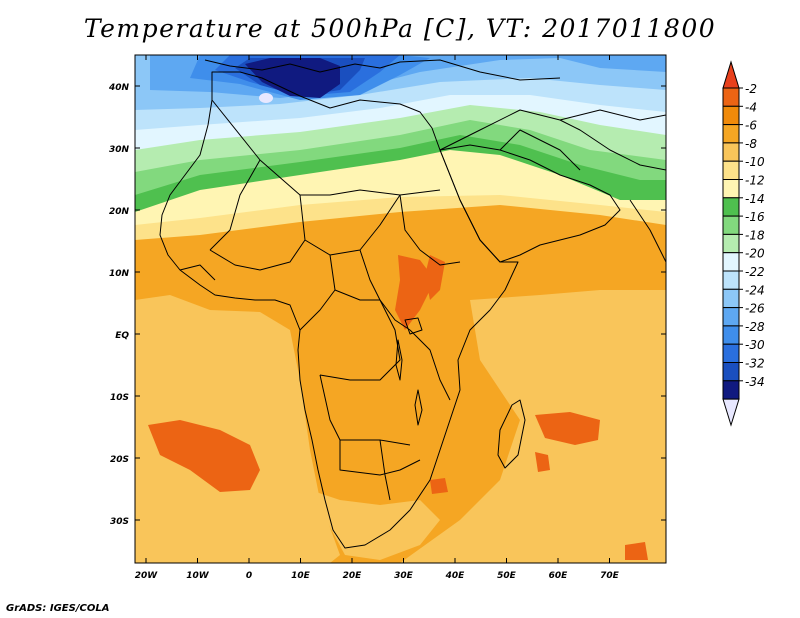 Image resolution: width=800 pixels, height=618 pixels. I want to click on colorbar-label: -34, so click(755, 382).